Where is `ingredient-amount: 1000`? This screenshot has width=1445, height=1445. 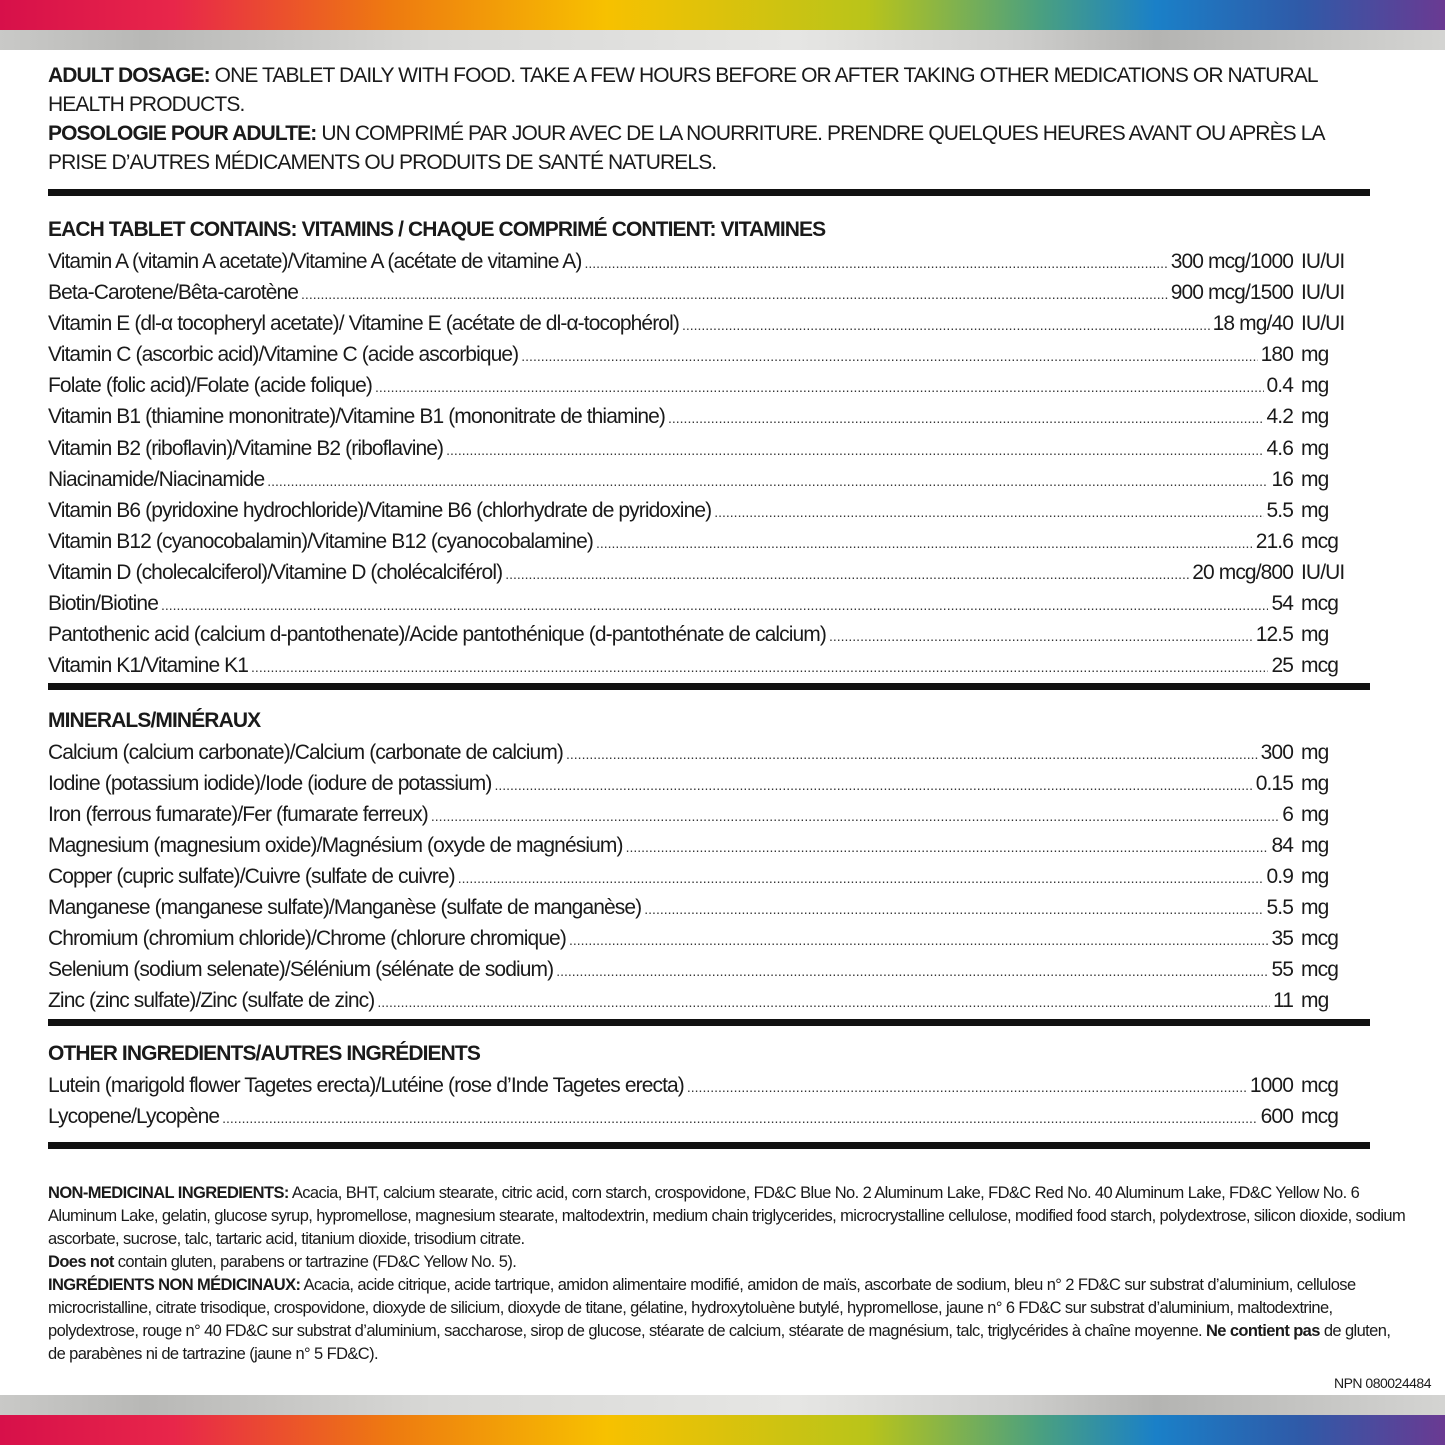 ingredient-amount: 1000 is located at coordinates (1271, 1085).